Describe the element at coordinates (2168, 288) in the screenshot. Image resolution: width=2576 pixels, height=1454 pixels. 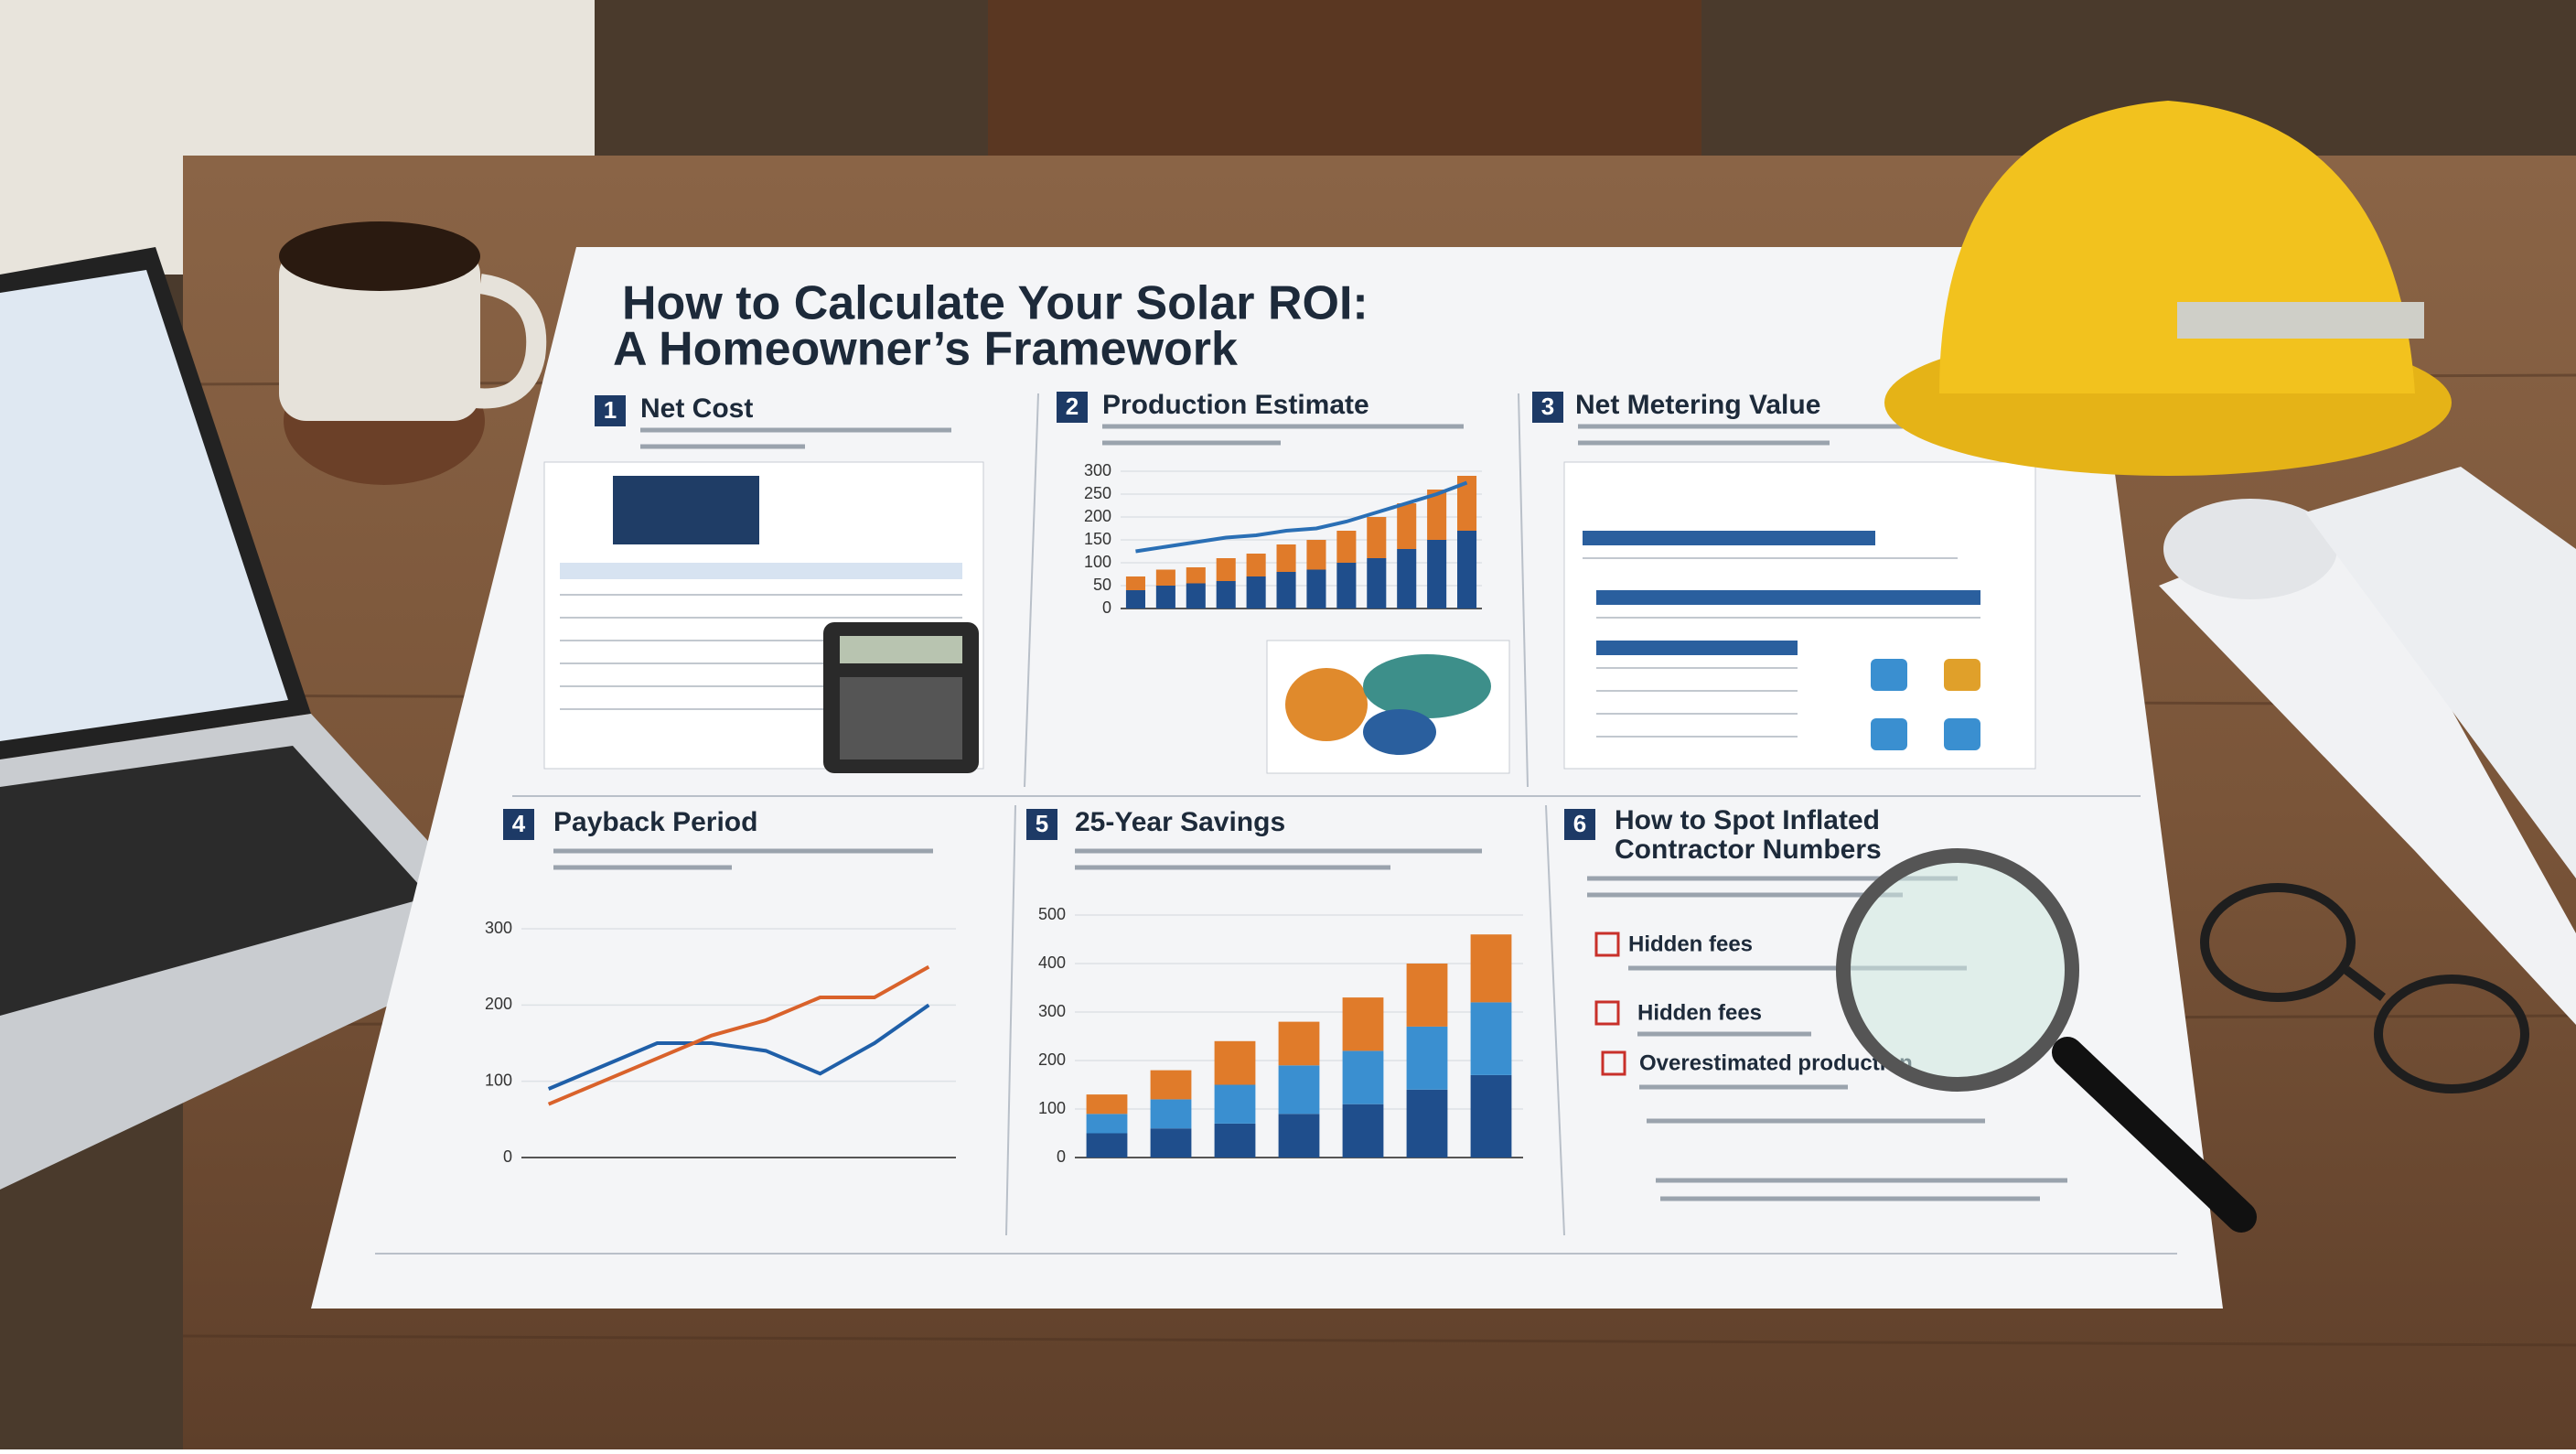
I see `hard-hat` at that location.